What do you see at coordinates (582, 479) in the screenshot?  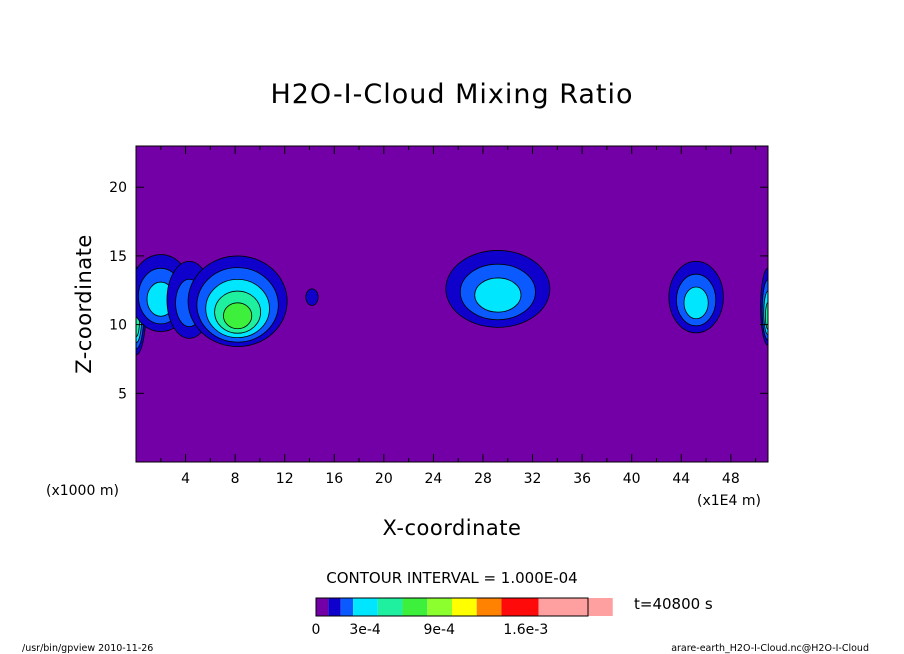 I see `x-tick-label: 36` at bounding box center [582, 479].